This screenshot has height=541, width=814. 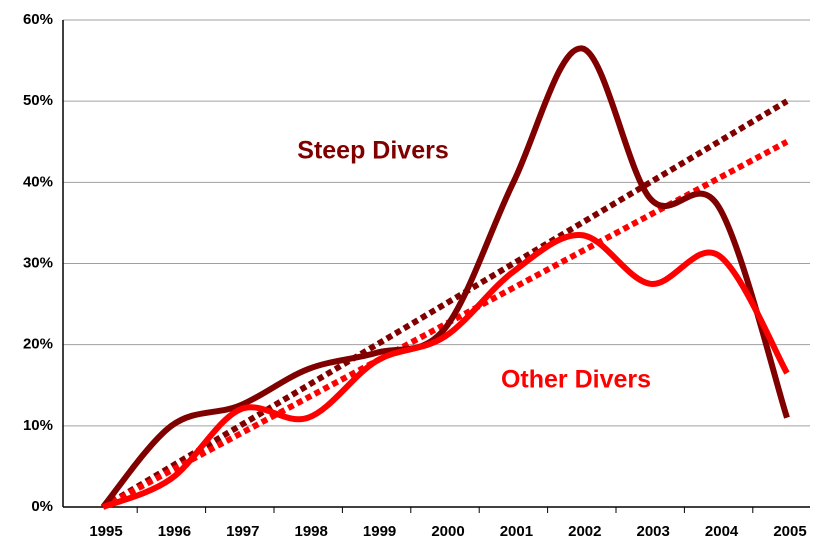 I want to click on y-tick-label: 10%, so click(x=38, y=425).